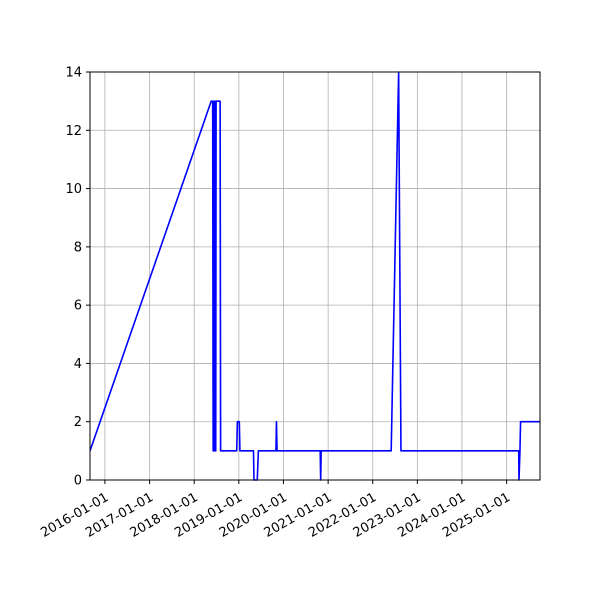 This screenshot has width=600, height=600. Describe the element at coordinates (78, 481) in the screenshot. I see `y-tick-label: 0` at that location.